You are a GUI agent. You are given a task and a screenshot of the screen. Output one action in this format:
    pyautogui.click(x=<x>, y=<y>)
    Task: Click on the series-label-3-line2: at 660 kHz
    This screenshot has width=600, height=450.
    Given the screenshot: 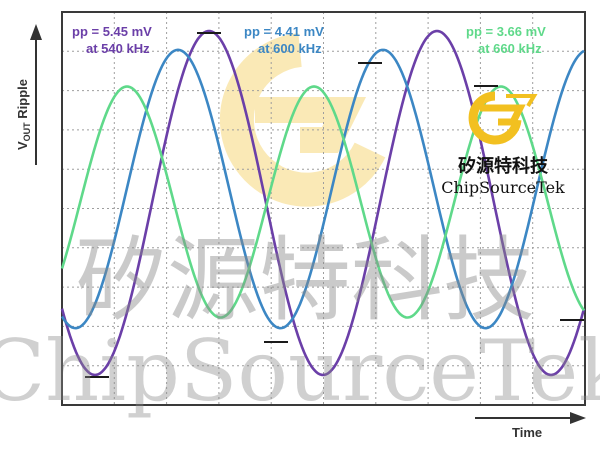 What is the action you would take?
    pyautogui.click(x=510, y=48)
    